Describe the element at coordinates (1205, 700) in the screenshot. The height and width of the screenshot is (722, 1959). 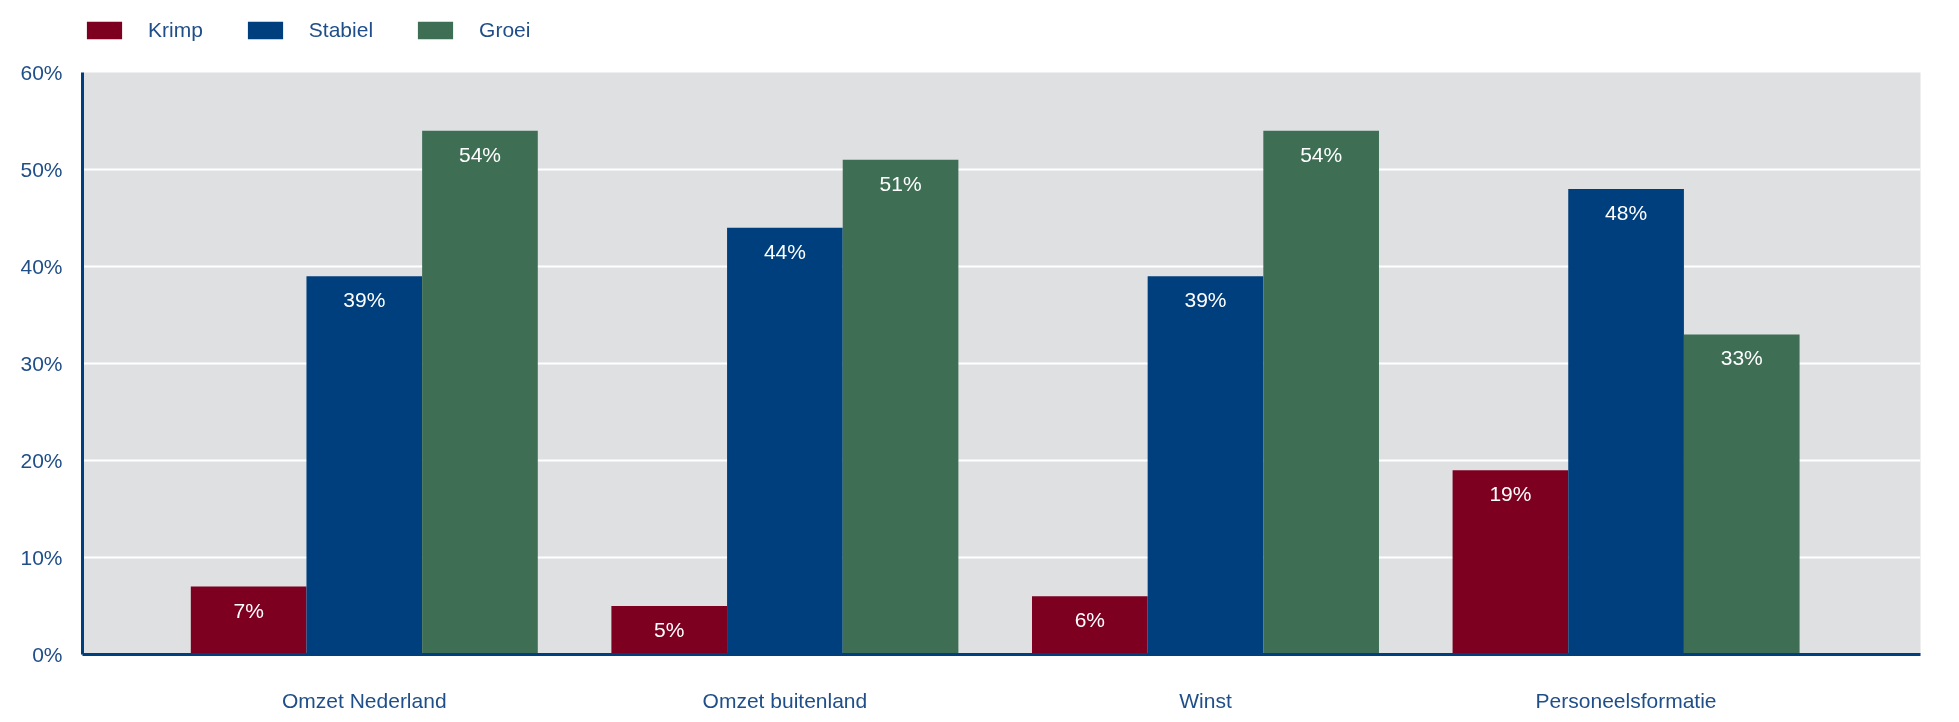
I see `x-tick-label: Winst` at that location.